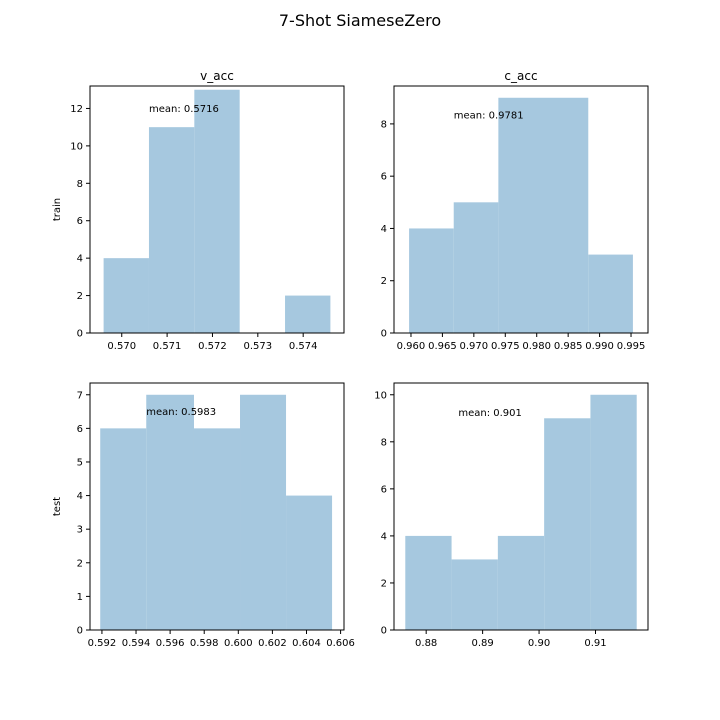  What do you see at coordinates (306, 643) in the screenshot?
I see `x-tick-label: 0.604` at bounding box center [306, 643].